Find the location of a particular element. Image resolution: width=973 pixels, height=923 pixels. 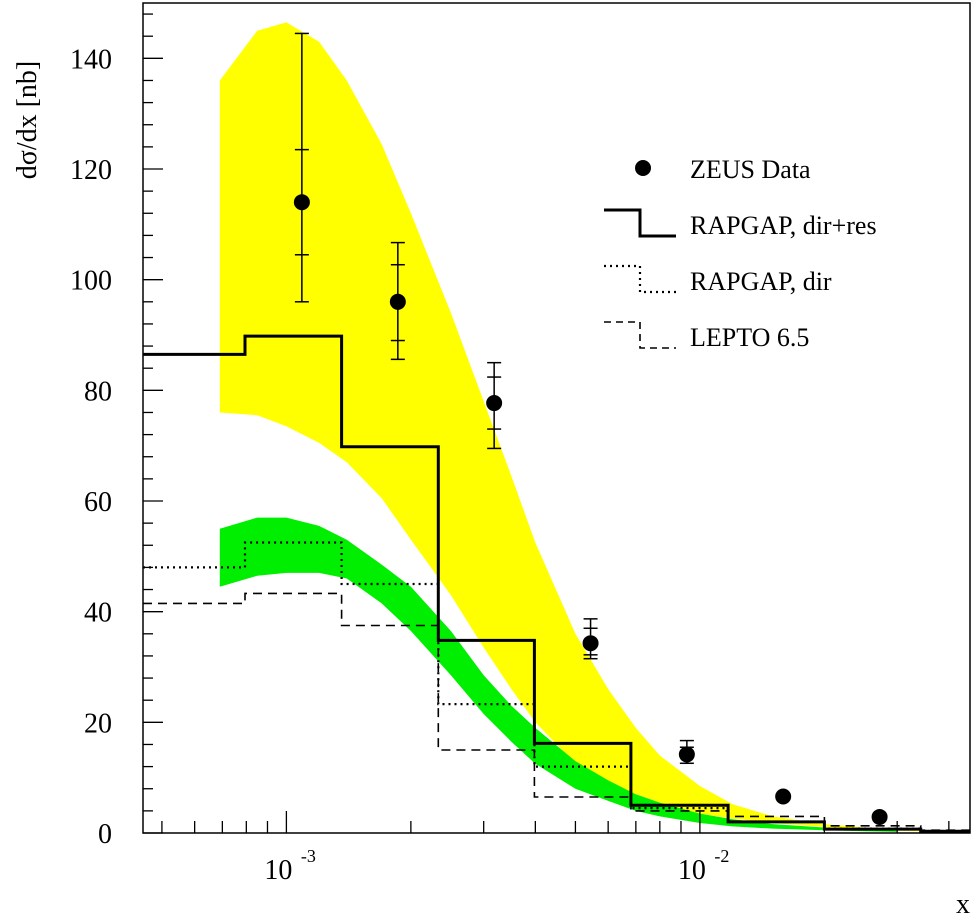

y-tick-label: 120 is located at coordinates (91, 170).